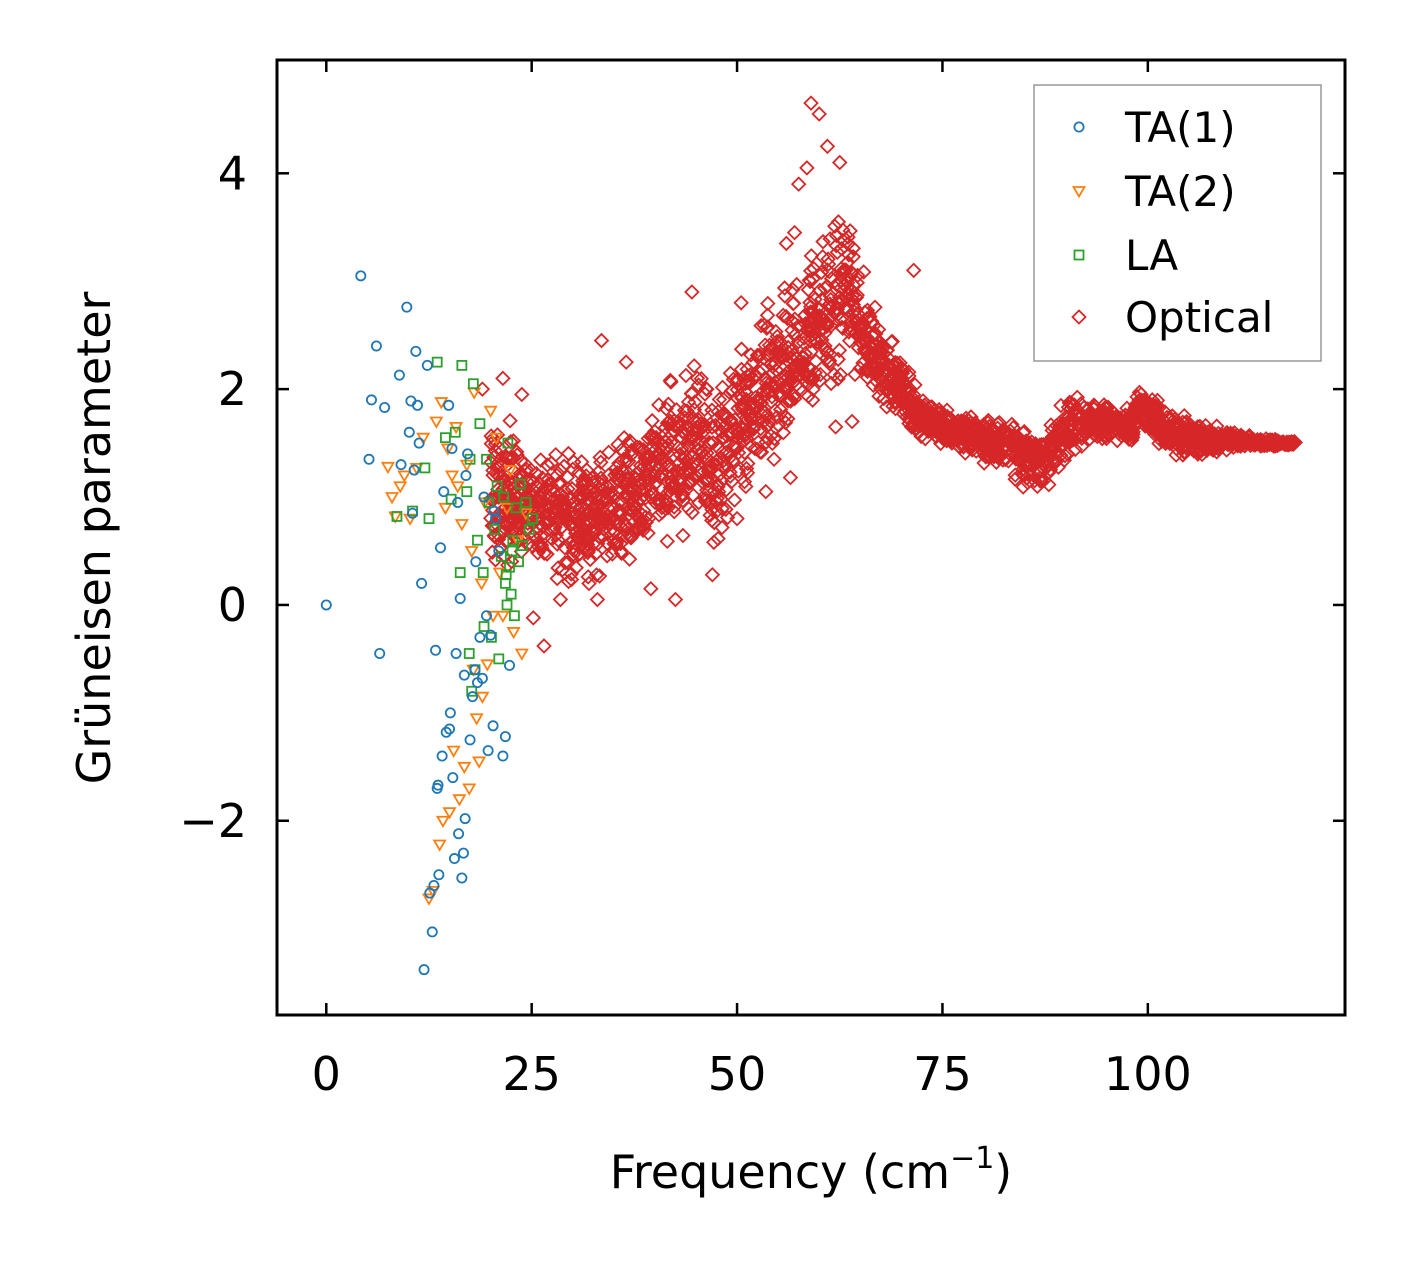 The image size is (1406, 1264). What do you see at coordinates (737, 1074) in the screenshot?
I see `x-tick-label: 50` at bounding box center [737, 1074].